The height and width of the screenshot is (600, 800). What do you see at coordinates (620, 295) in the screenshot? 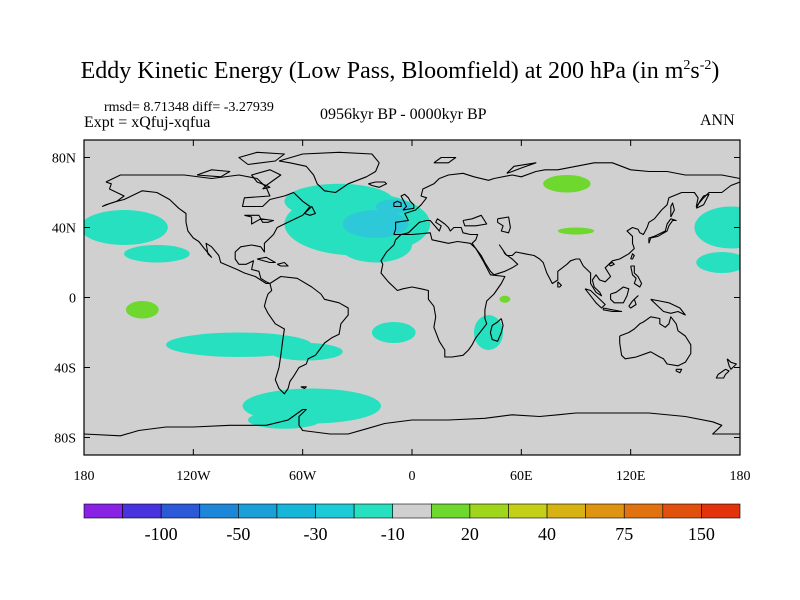
I see `coast-borneo` at bounding box center [620, 295].